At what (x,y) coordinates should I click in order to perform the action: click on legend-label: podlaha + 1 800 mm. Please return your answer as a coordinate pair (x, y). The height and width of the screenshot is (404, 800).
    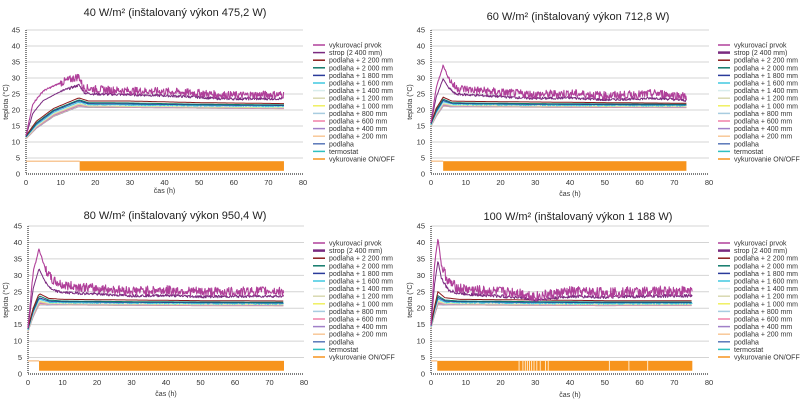
    Looking at the image, I should click on (361, 274).